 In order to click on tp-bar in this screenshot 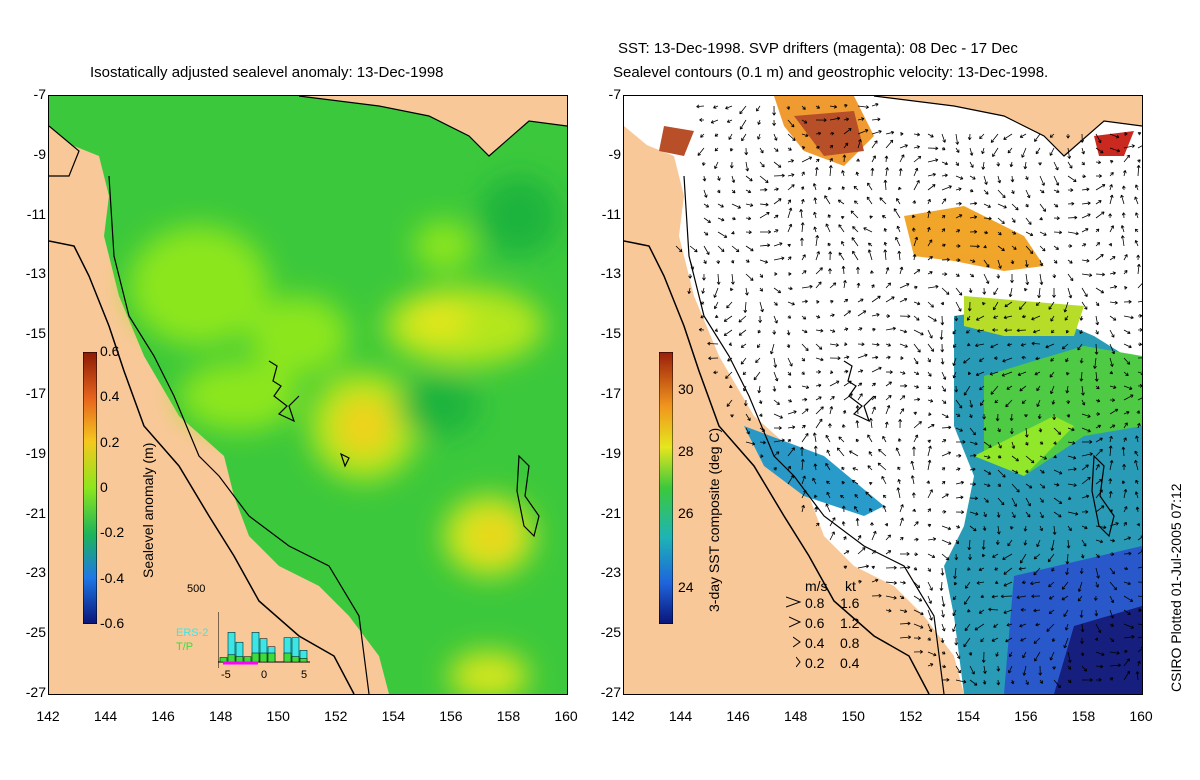, I will do `click(239, 659)`.